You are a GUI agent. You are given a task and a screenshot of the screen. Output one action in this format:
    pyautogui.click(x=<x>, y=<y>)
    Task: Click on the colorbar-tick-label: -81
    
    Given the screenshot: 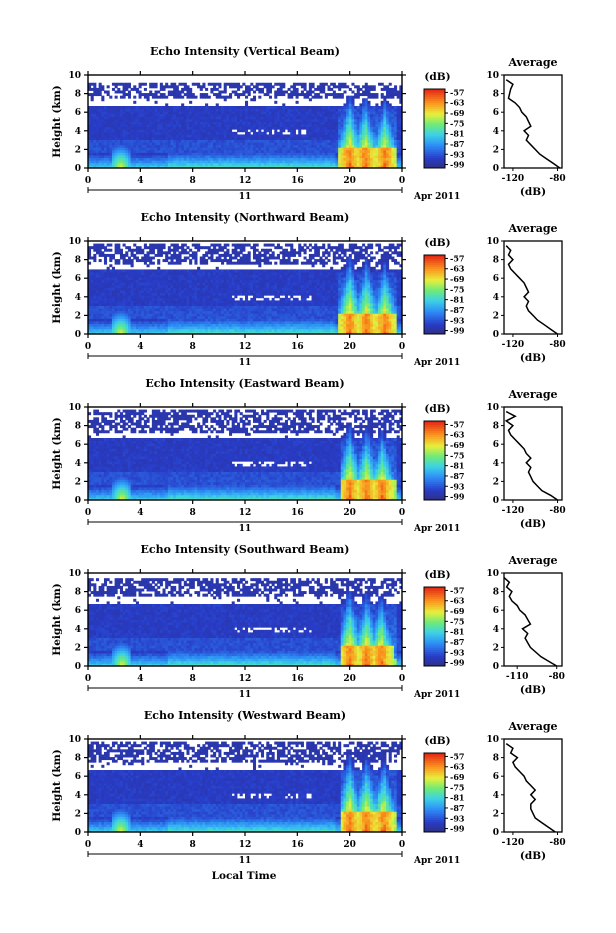 What is the action you would take?
    pyautogui.click(x=457, y=134)
    